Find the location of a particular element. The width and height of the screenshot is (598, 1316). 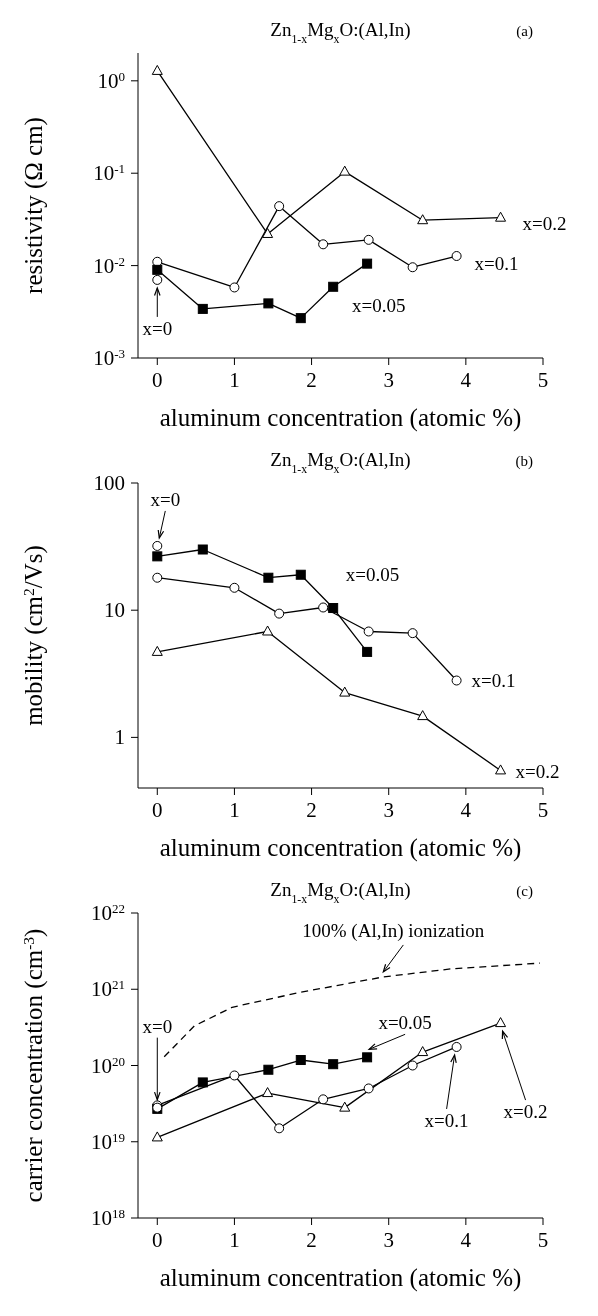

y-tick-label: 10 is located at coordinates (114, 610).